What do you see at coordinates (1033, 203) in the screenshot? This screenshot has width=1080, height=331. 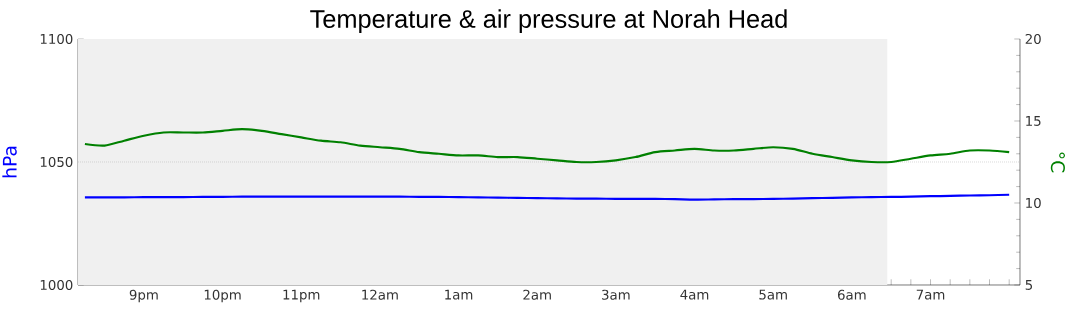 I see `y2-tick-label: 10` at bounding box center [1033, 203].